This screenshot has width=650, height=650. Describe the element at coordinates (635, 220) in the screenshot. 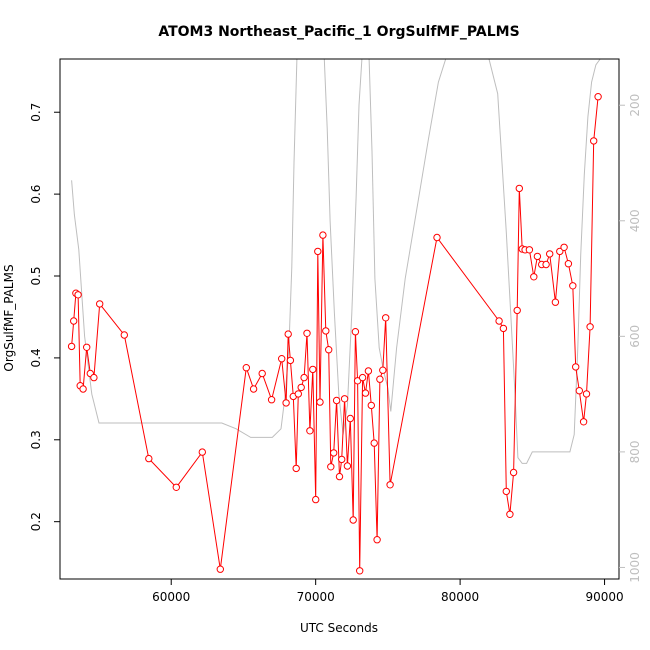

I see `y2-tick-label: 400` at that location.